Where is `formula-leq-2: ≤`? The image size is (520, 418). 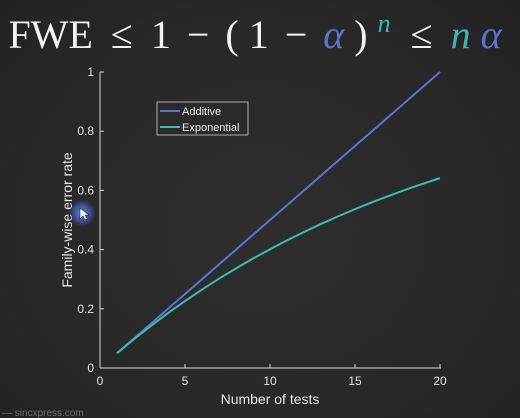 formula-leq-2: ≤ is located at coordinates (422, 34).